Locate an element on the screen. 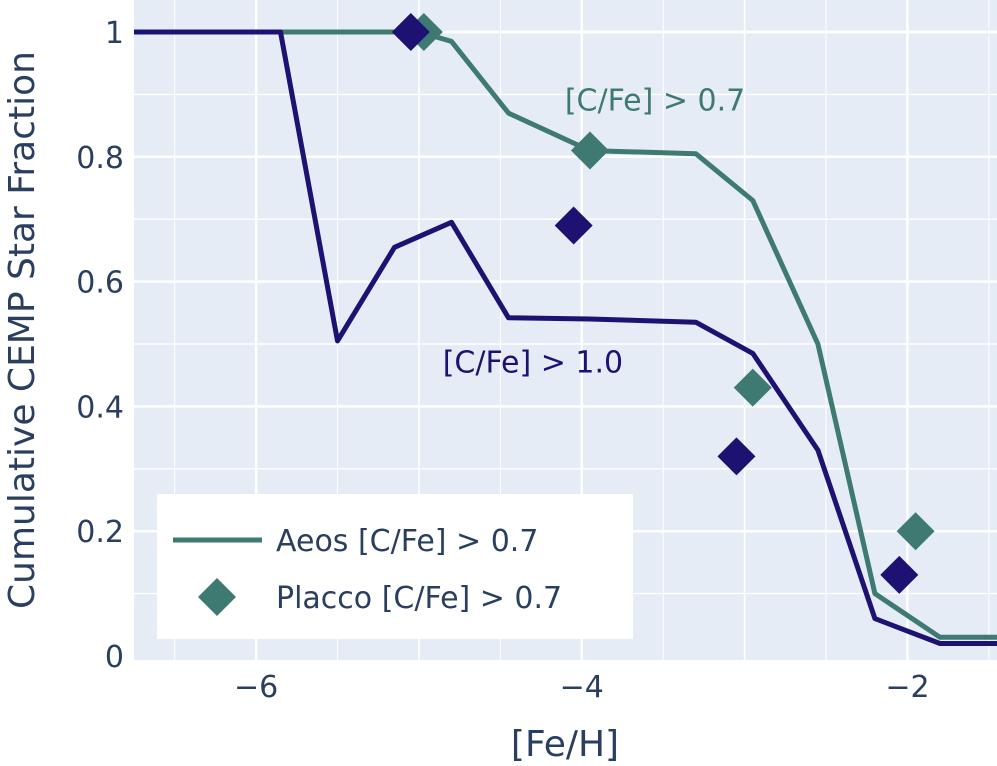 The height and width of the screenshot is (766, 997). x-tick-label: −4 is located at coordinates (582, 687).